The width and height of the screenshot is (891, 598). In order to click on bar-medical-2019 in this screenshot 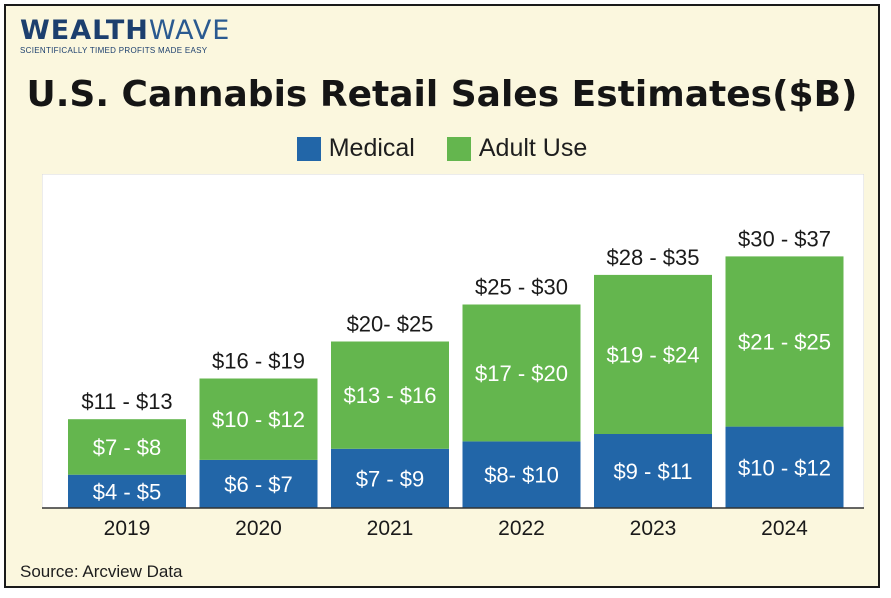, I will do `click(127, 491)`.